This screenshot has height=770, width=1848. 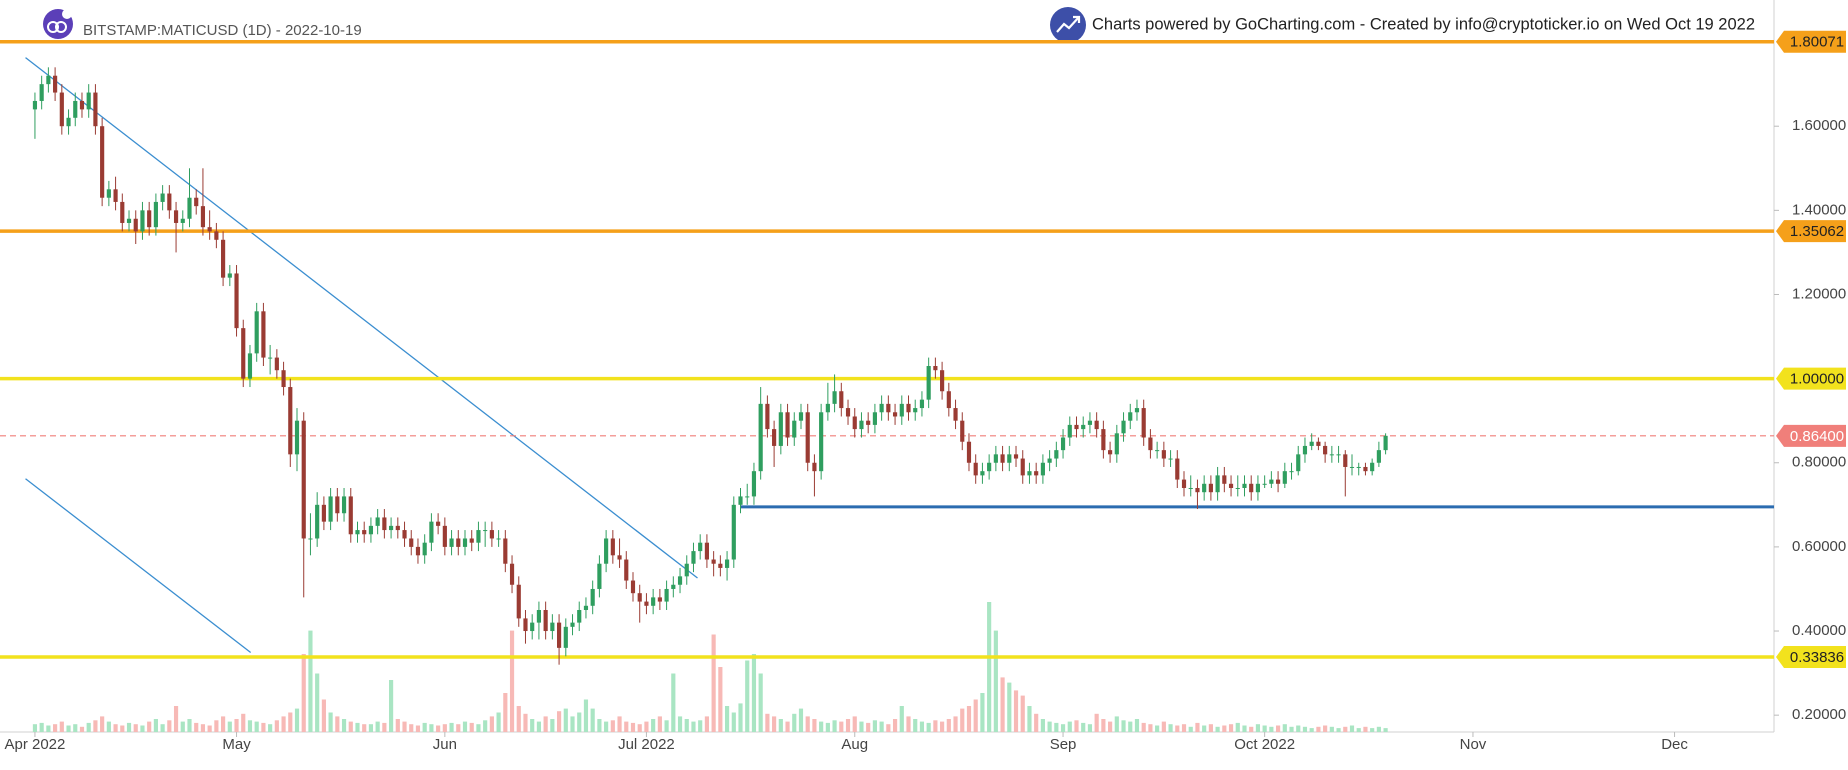 I want to click on y-tick-label: 0.80000, so click(x=1819, y=462).